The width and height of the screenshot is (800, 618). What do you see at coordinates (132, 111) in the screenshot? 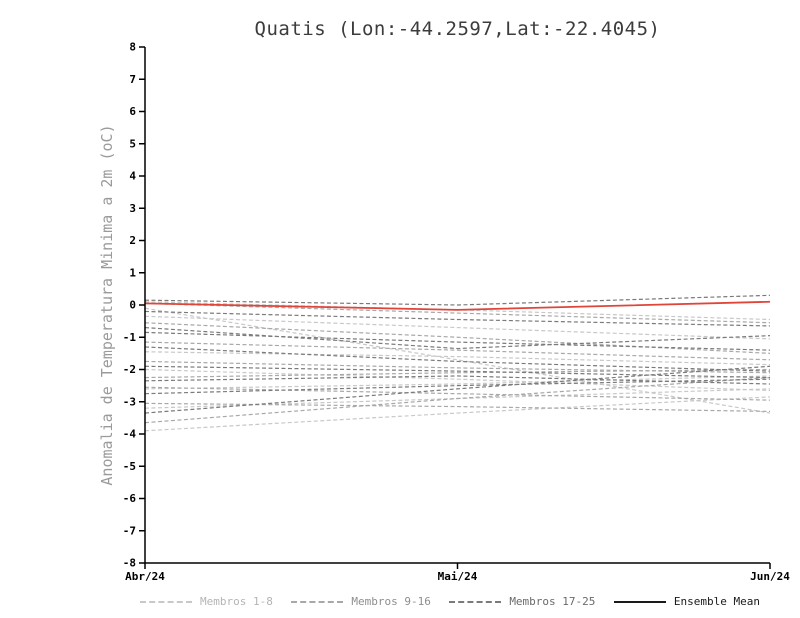
I see `y-tick-label: 6` at bounding box center [132, 111].